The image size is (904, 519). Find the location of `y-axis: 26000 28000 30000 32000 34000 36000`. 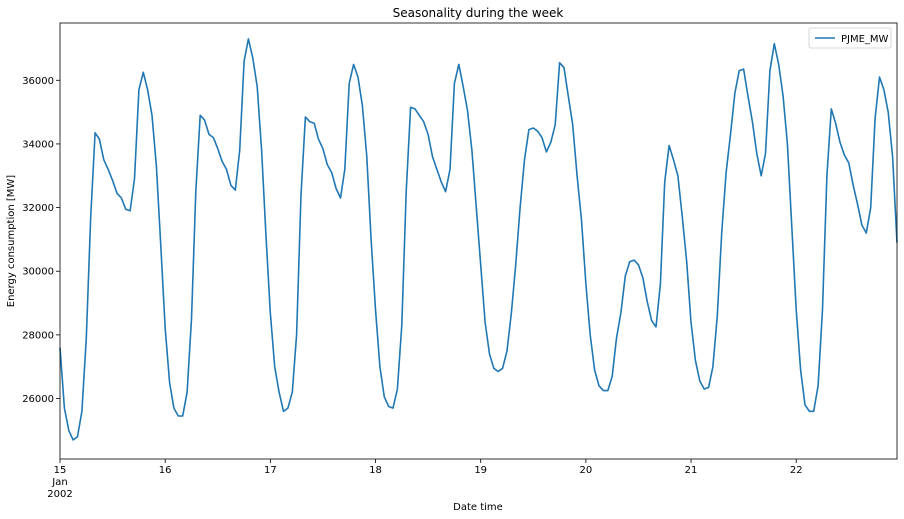

y-axis: 26000 28000 30000 32000 34000 36000 is located at coordinates (41, 240).